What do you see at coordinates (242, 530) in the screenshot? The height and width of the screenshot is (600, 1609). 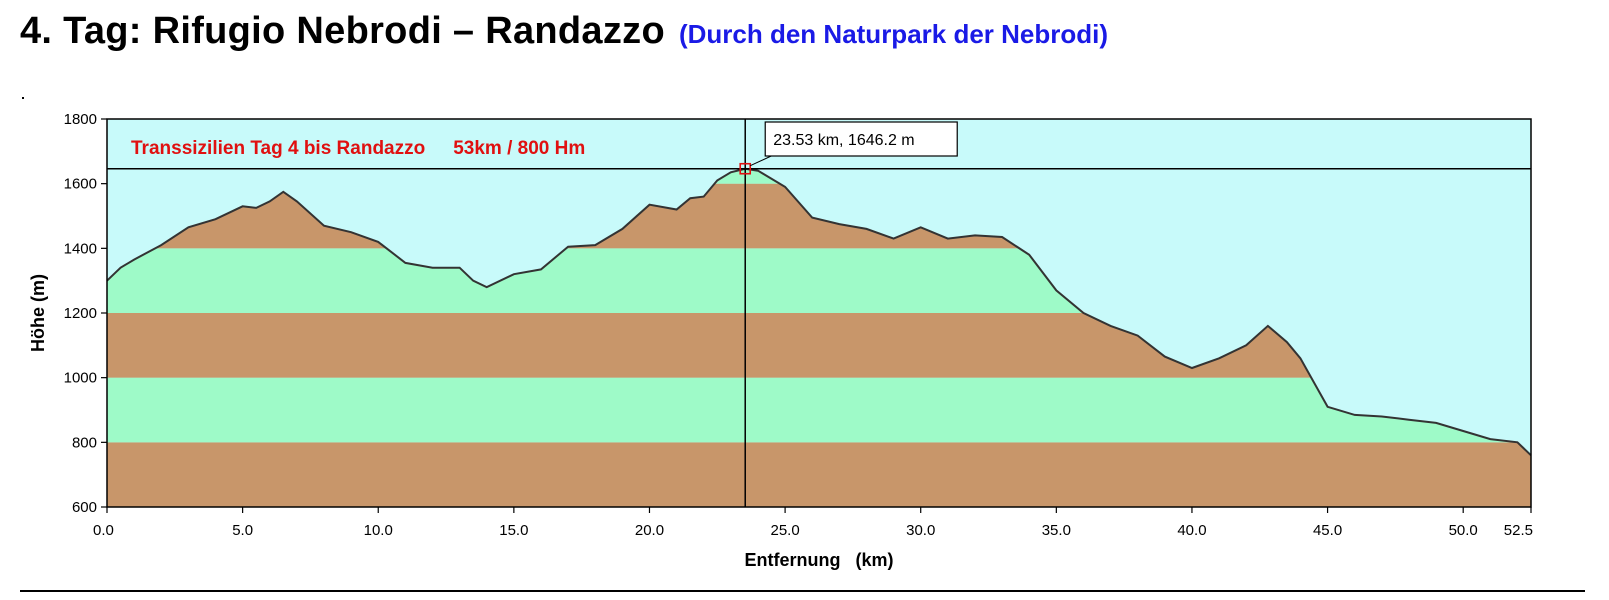 I see `x-tick-label: 5.0` at bounding box center [242, 530].